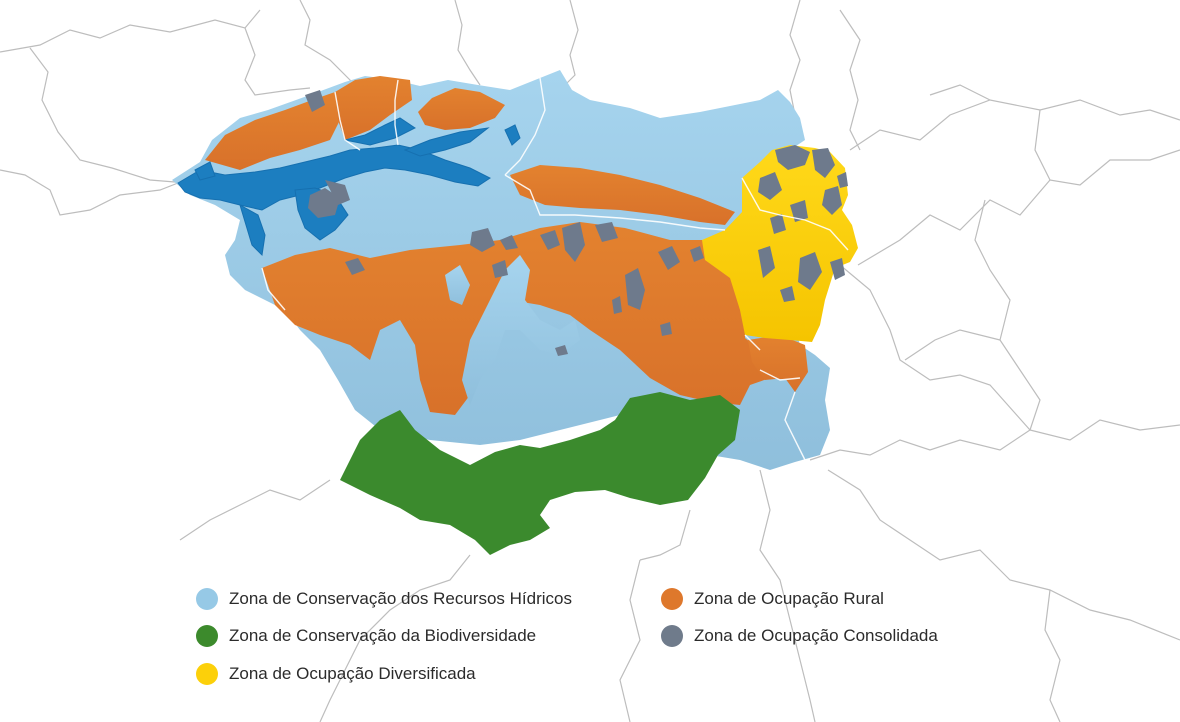 The width and height of the screenshot is (1180, 722). What do you see at coordinates (789, 598) in the screenshot?
I see `legend-label-rural: Zona de Ocupação Rural` at bounding box center [789, 598].